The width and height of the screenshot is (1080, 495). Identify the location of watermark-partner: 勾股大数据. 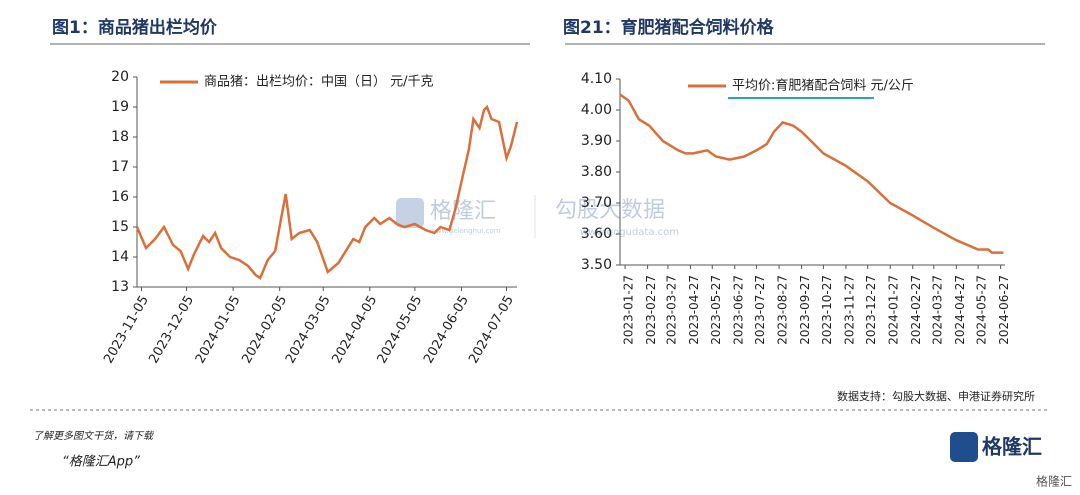
(610, 210).